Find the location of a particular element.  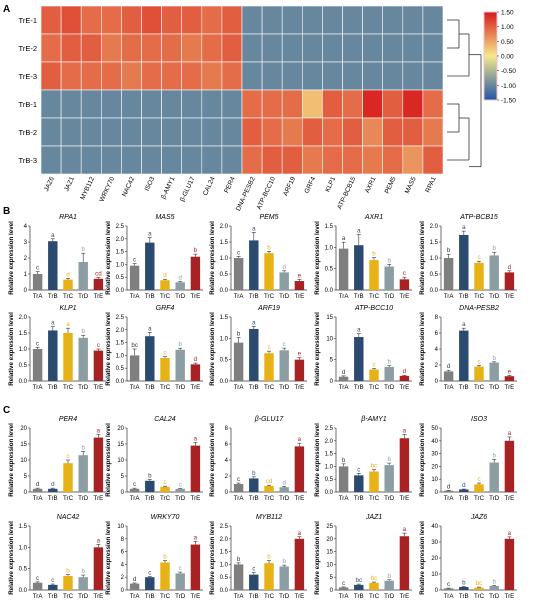

heatmap-col-label: RPA1 is located at coordinates (430, 185).